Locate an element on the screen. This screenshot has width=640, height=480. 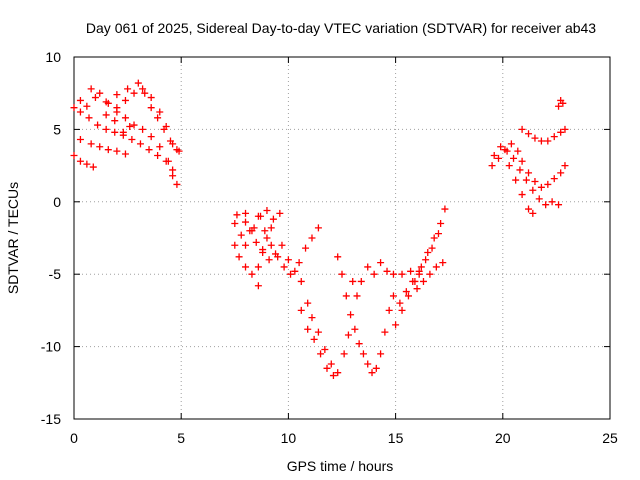
x-tick-label: 0 is located at coordinates (74, 438).